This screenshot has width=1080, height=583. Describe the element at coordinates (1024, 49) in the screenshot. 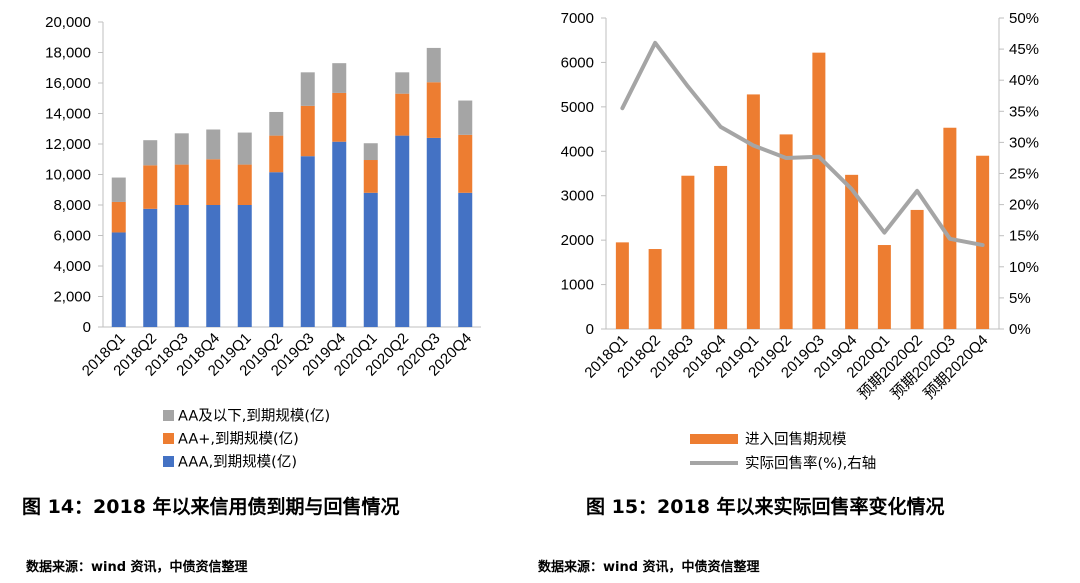

I see `right-y-tick-label: 45%` at that location.